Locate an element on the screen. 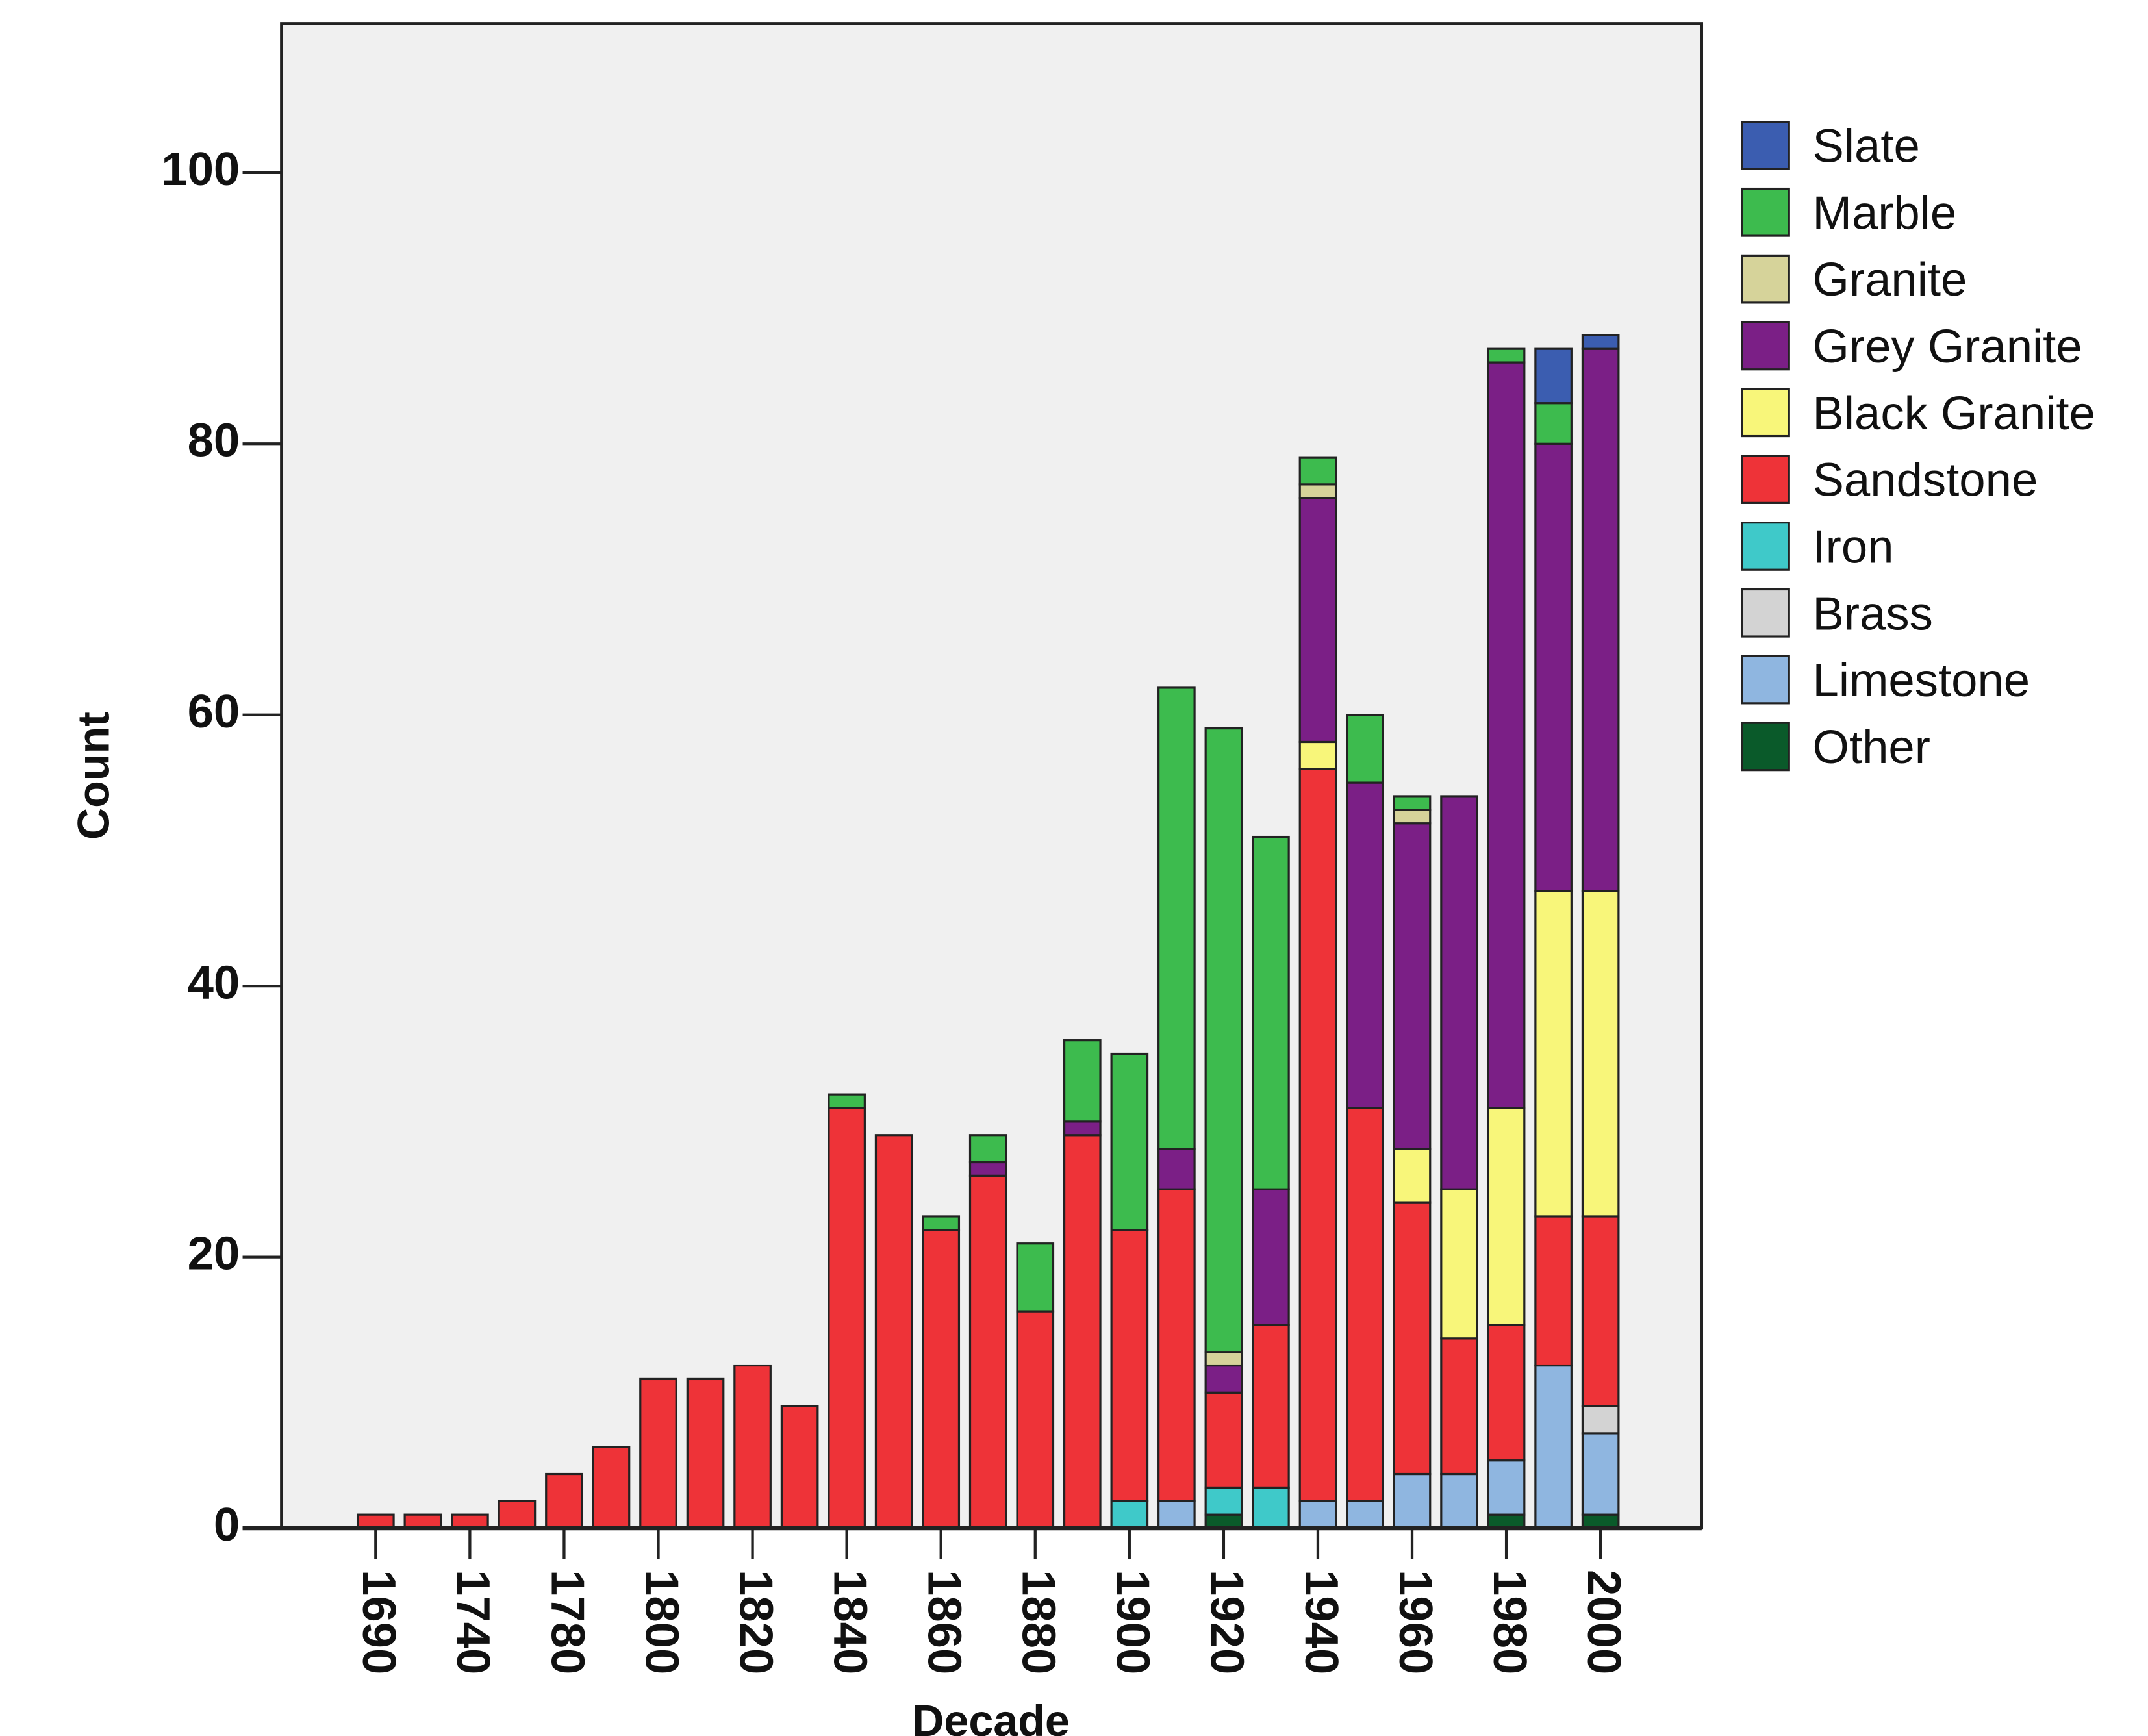  x-tick-label: 1690 is located at coordinates (379, 1622).